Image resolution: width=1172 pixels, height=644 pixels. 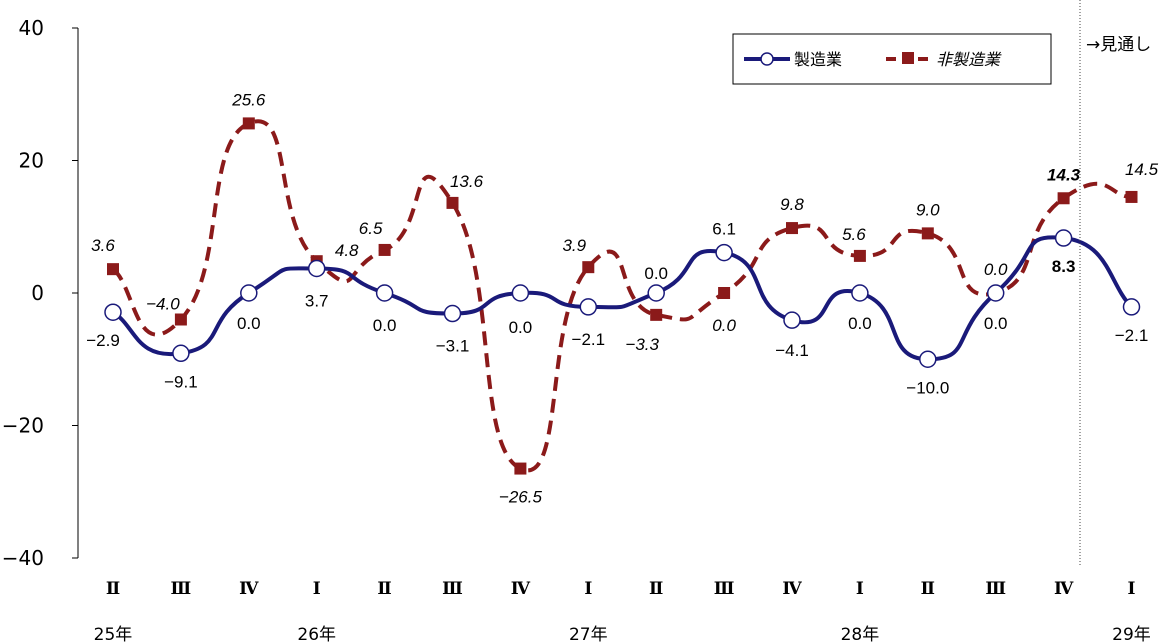 What do you see at coordinates (1064, 174) in the screenshot?
I see `data-label-non-manufacturing: 14.3` at bounding box center [1064, 174].